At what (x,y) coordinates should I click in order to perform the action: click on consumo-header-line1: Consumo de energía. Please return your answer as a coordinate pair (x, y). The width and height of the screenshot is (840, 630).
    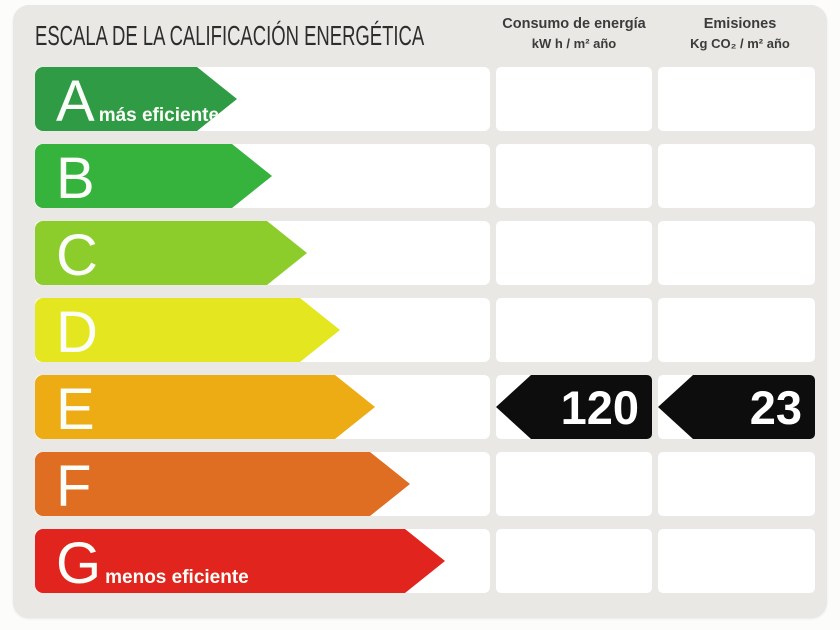
    Looking at the image, I should click on (574, 24).